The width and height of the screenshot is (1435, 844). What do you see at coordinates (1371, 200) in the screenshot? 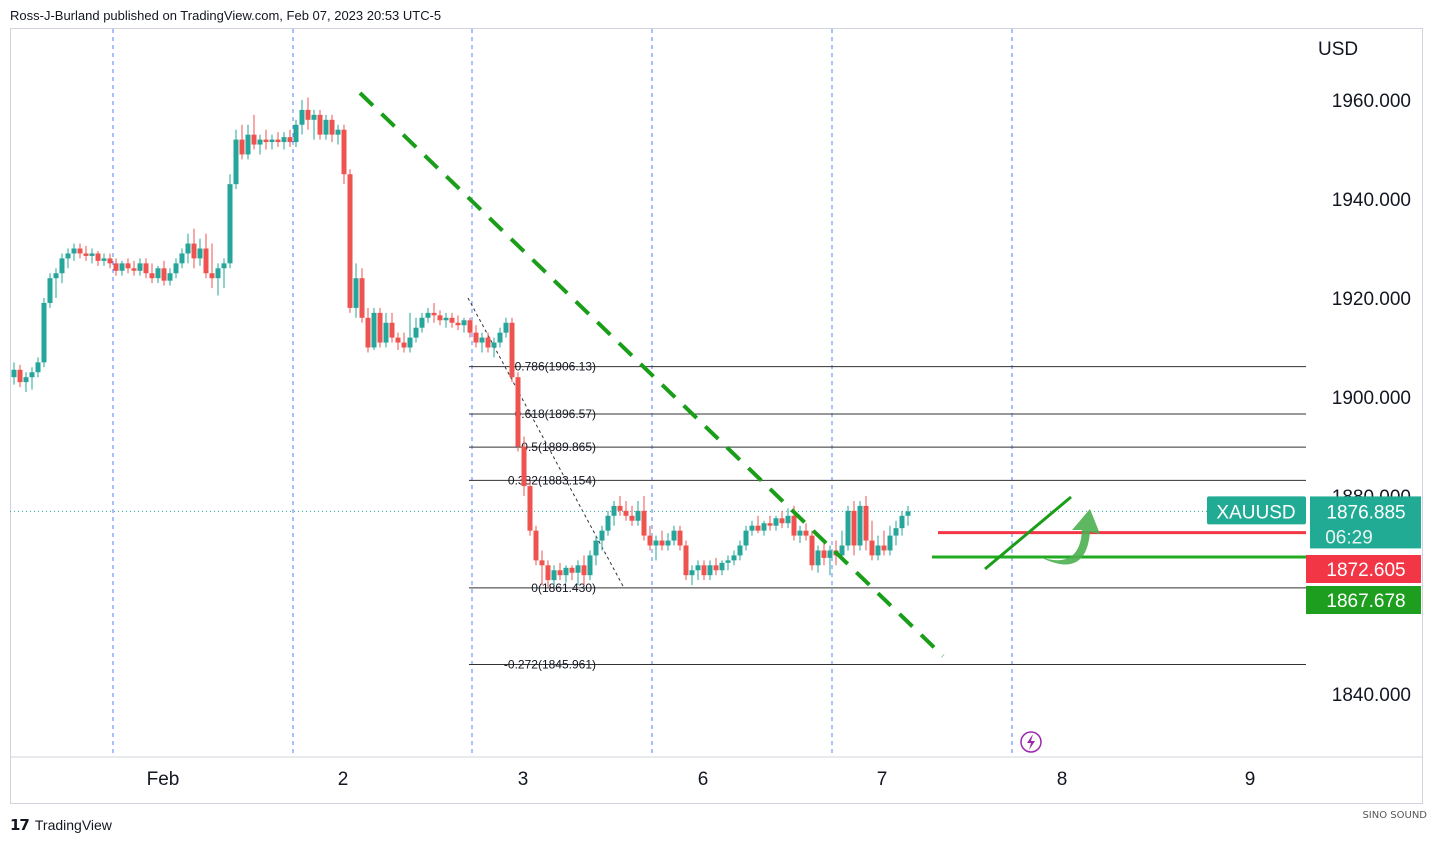
I see `price-tick-label: 1940.000` at bounding box center [1371, 200].